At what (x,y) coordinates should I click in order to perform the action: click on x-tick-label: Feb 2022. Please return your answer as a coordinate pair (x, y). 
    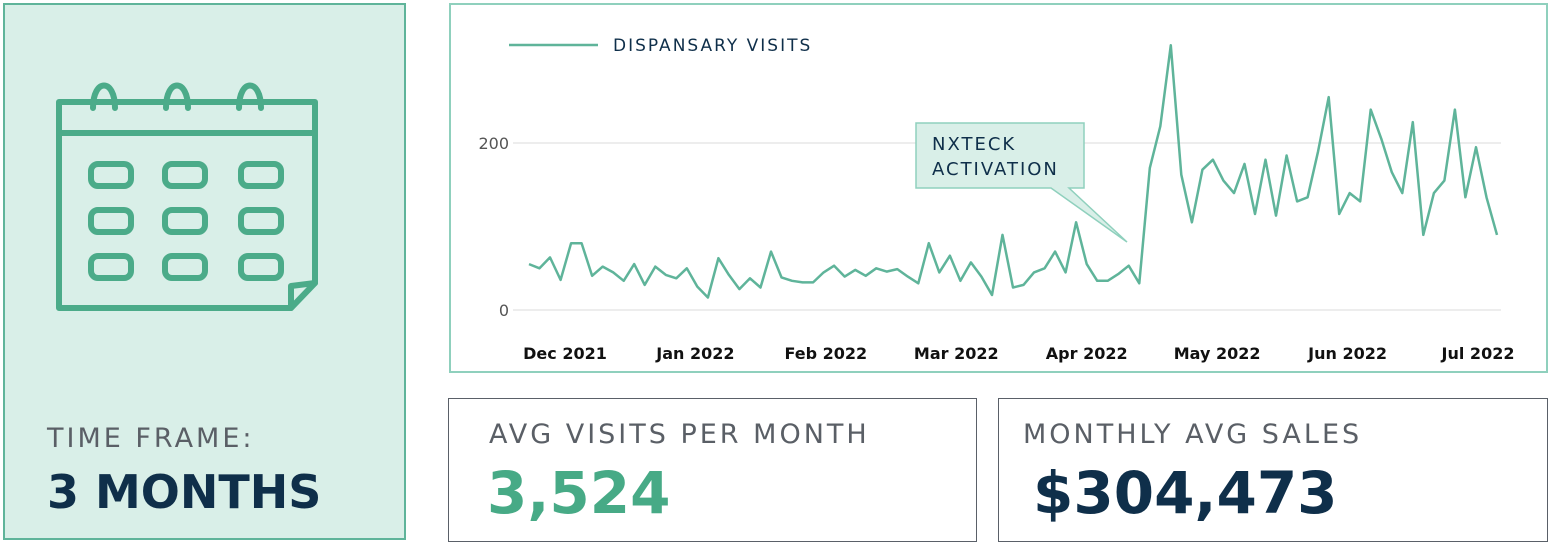
    Looking at the image, I should click on (826, 353).